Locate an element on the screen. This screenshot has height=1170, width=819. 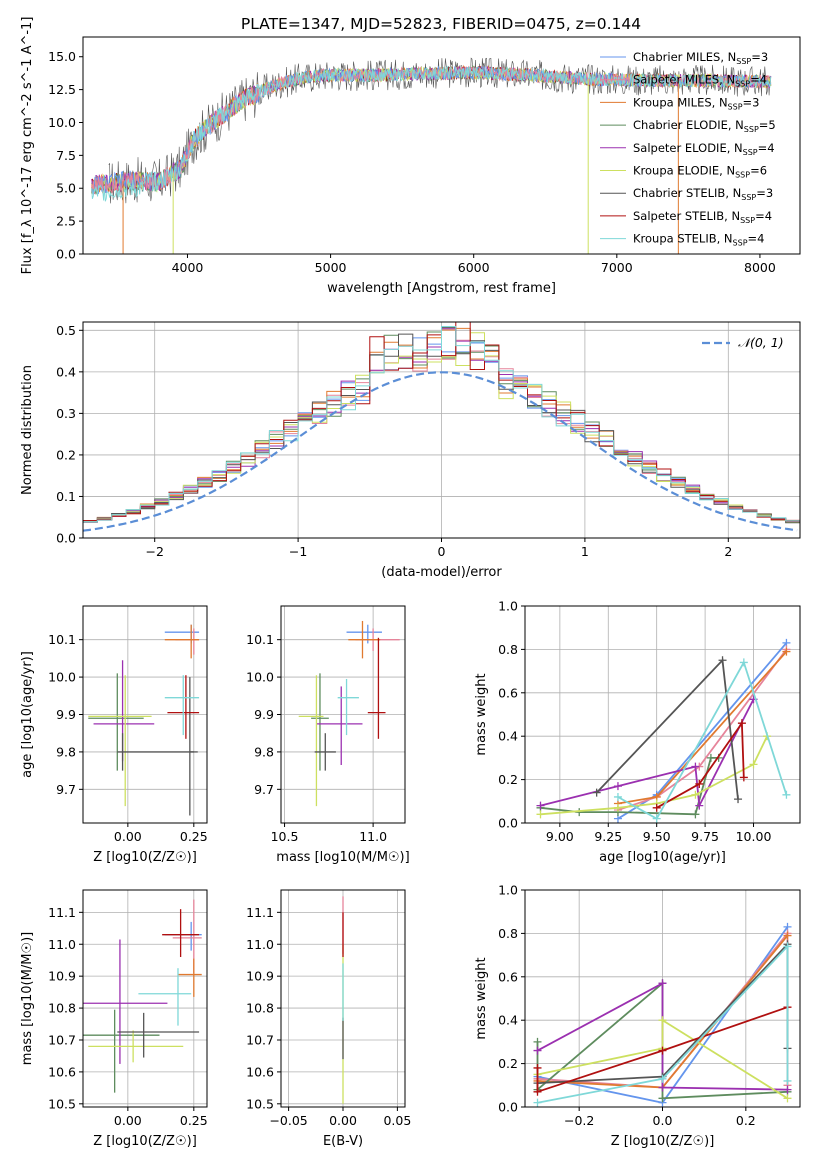
spectrum-line-kroupa_stelib is located at coordinates (431, 133).